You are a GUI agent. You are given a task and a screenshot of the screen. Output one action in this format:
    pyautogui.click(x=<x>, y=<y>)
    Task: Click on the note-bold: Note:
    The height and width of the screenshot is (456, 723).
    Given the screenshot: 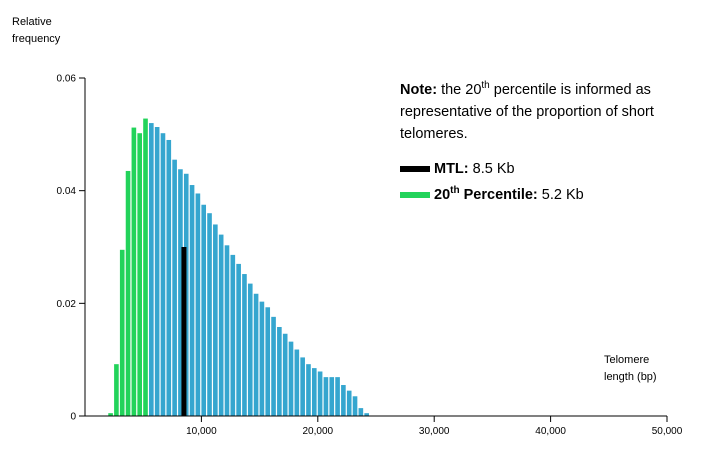 What is the action you would take?
    pyautogui.click(x=419, y=89)
    